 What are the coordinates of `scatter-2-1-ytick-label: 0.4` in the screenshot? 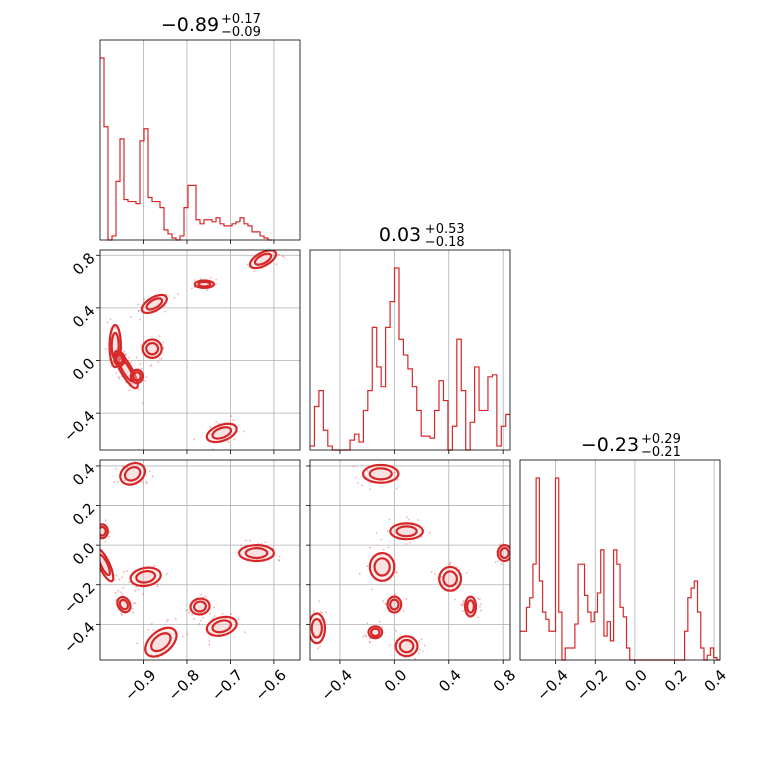 It's located at (84, 317).